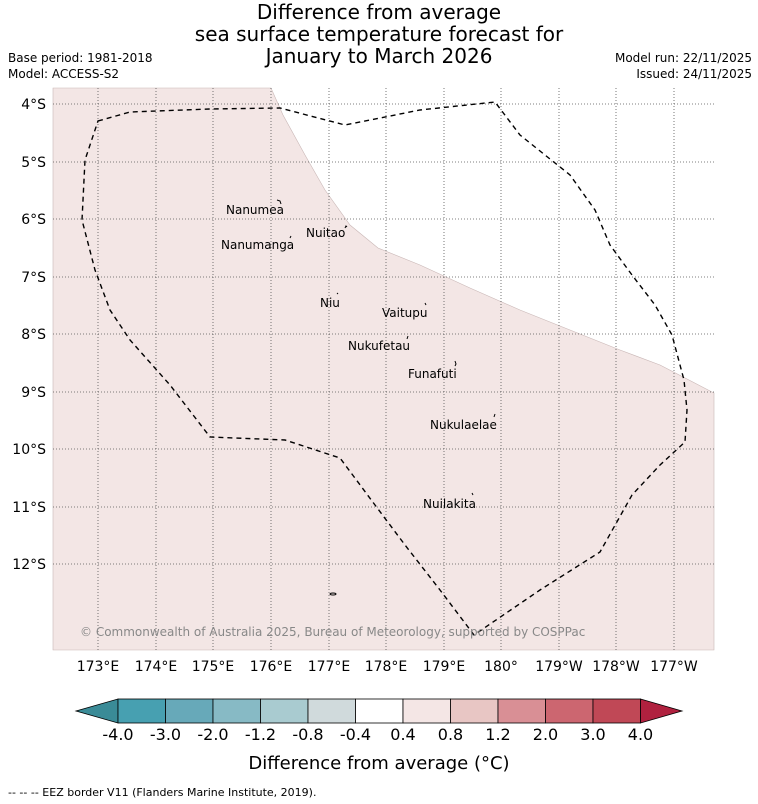 The width and height of the screenshot is (758, 804). I want to click on title-line-2: sea surface temperature forecast for, so click(379, 34).